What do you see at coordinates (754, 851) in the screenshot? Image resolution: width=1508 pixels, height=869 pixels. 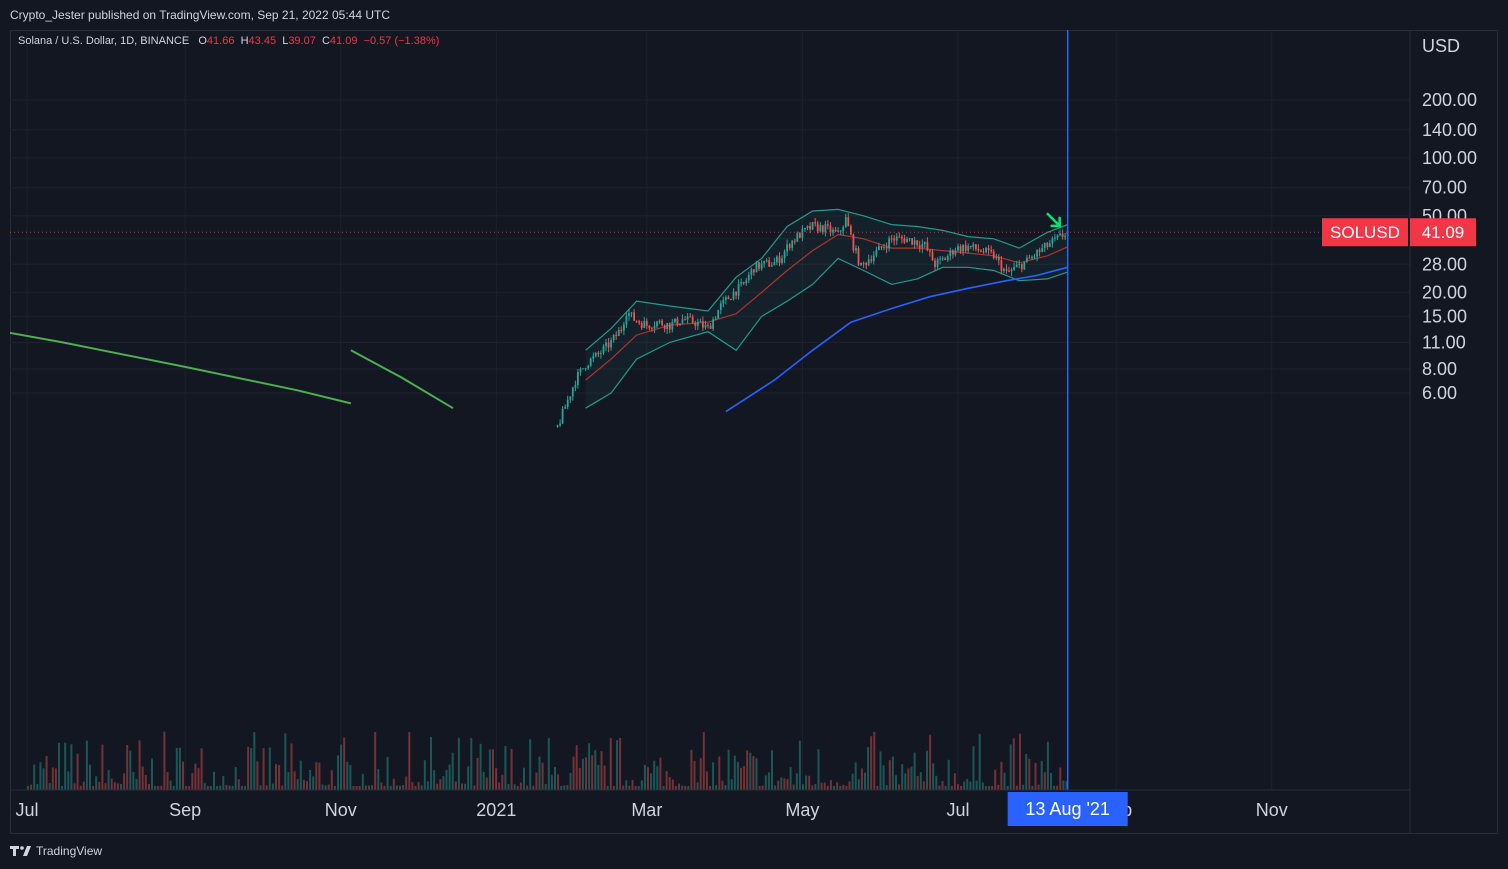 I see `footer-bar` at bounding box center [754, 851].